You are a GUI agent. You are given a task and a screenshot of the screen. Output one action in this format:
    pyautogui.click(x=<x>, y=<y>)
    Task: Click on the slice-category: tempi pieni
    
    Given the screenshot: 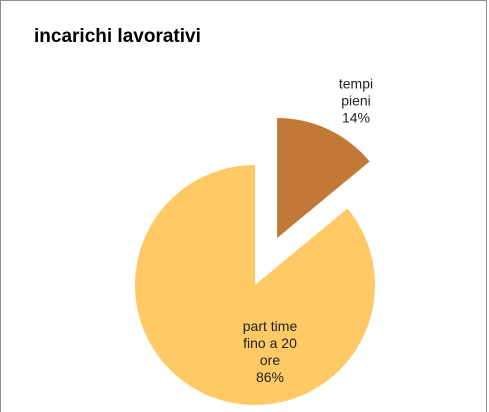 What is the action you would take?
    pyautogui.click(x=356, y=92)
    